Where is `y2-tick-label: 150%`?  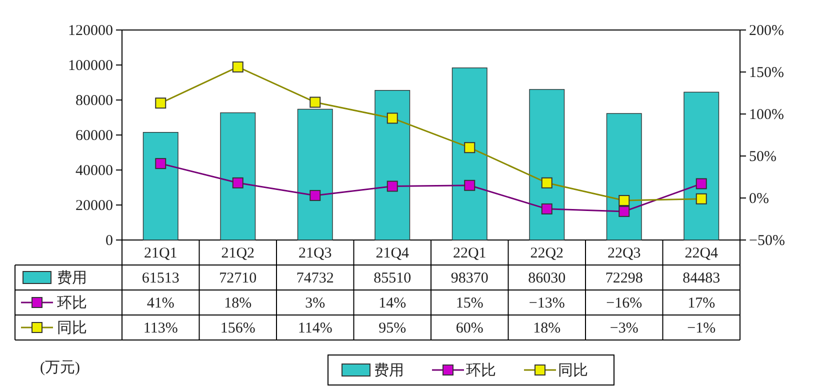 y2-tick-label: 150% is located at coordinates (766, 72).